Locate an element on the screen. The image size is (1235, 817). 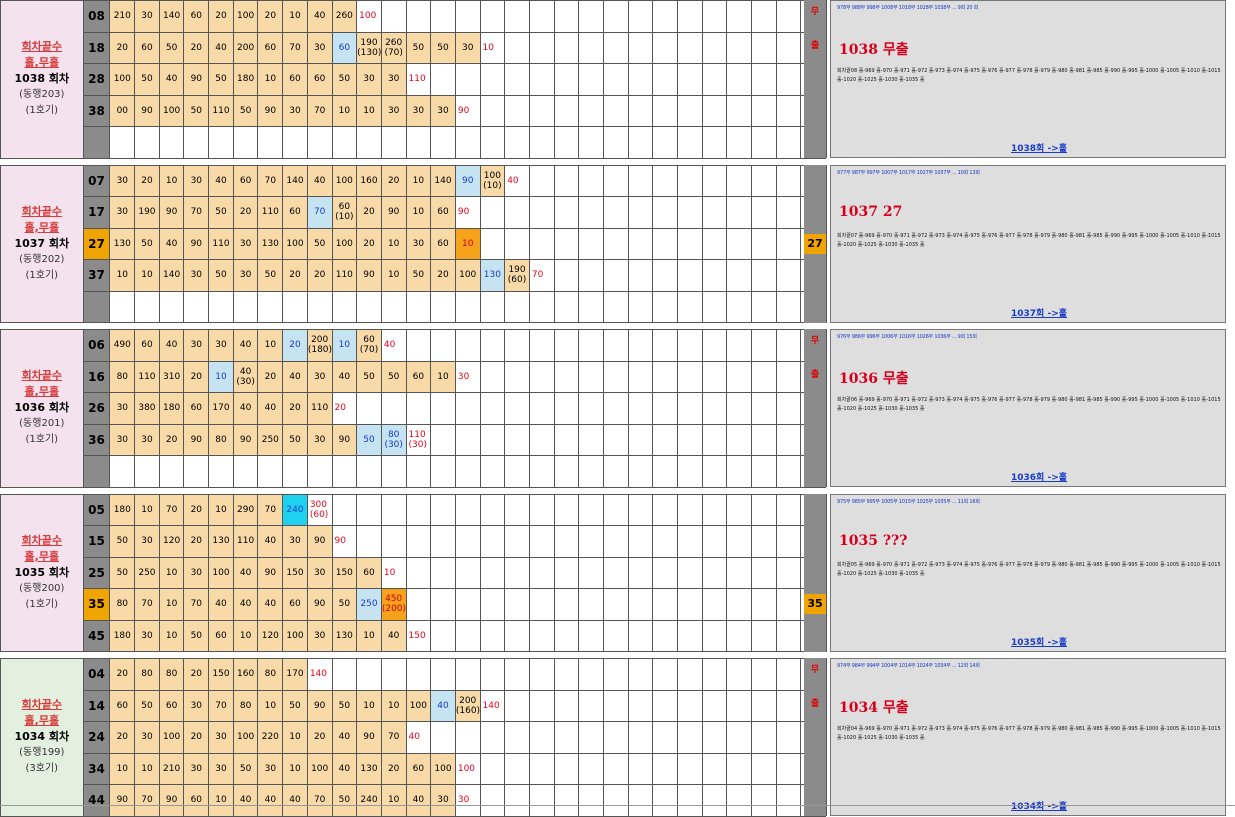
round-digit is located at coordinates (96, 471).